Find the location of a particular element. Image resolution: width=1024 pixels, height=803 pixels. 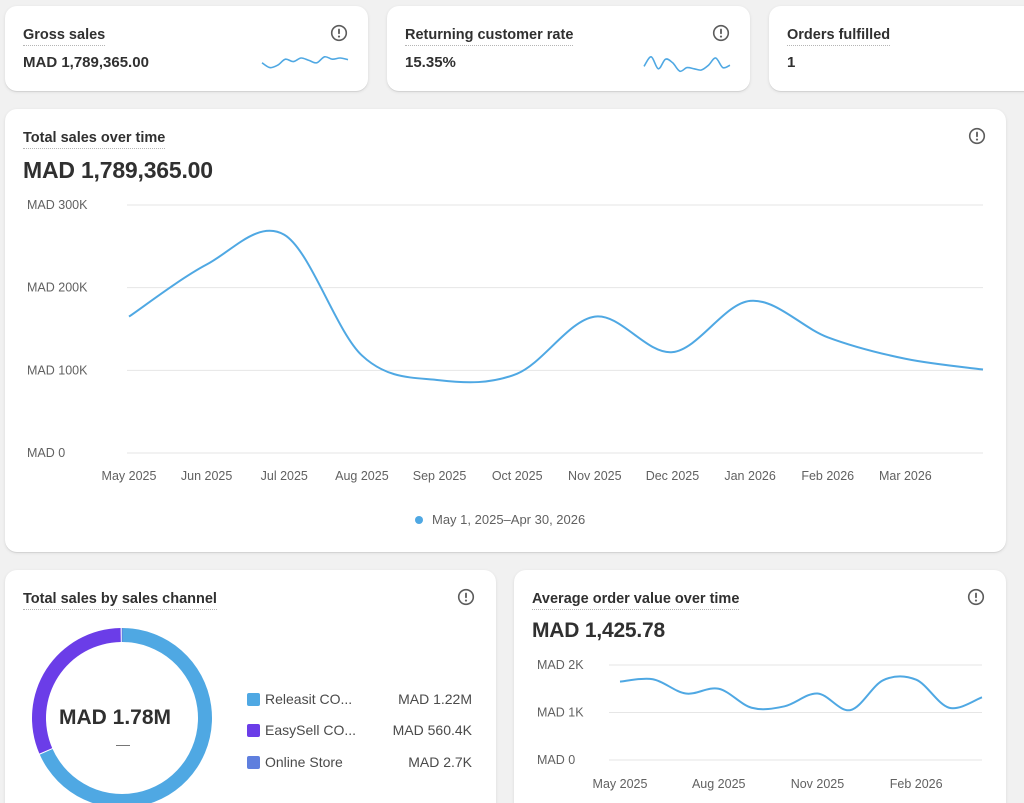

kpi-title: Returning customer rate is located at coordinates (489, 36).